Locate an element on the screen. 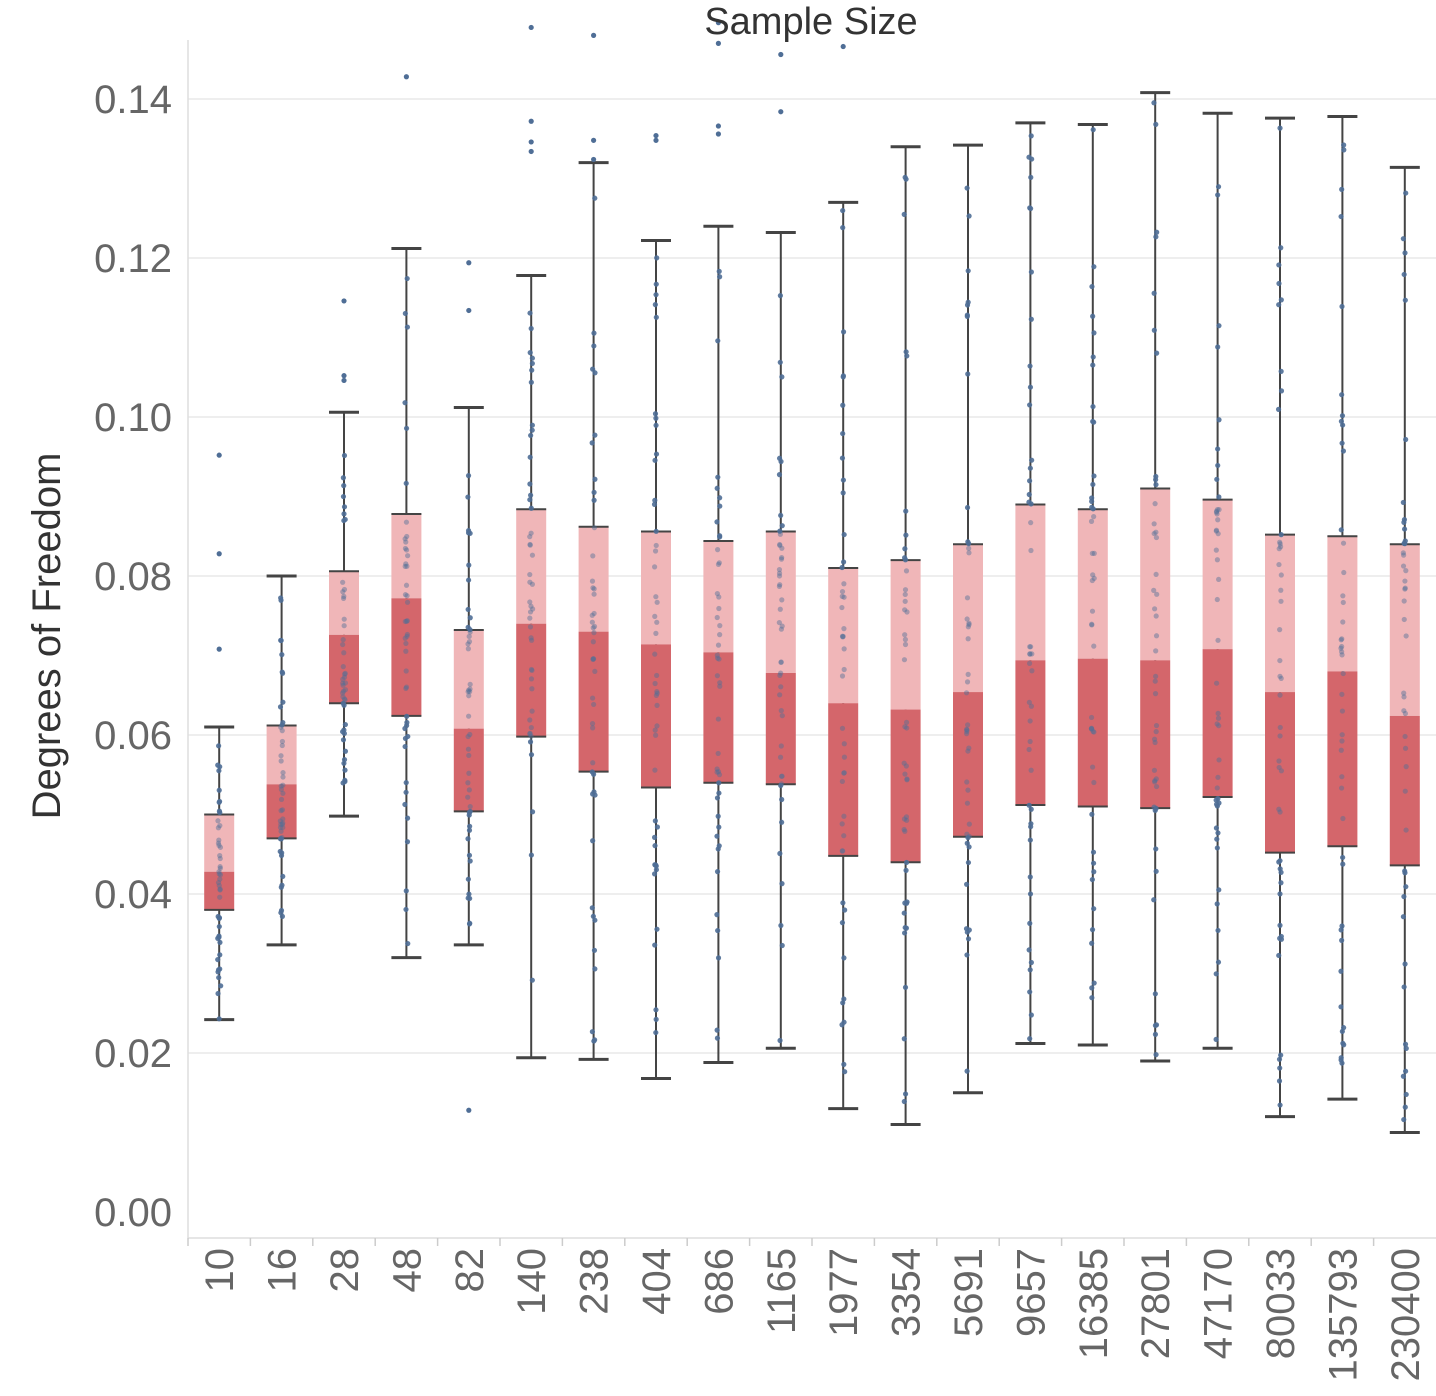 This screenshot has width=1436, height=1396. x-tick-label: 135793 is located at coordinates (1343, 1314).